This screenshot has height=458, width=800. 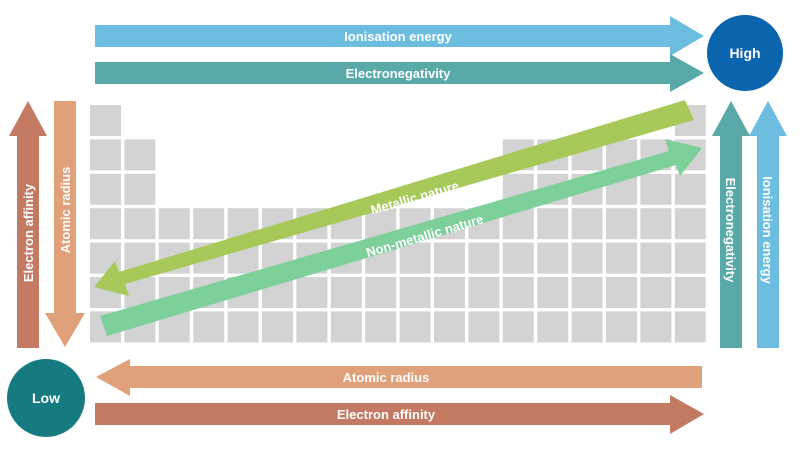 I want to click on arrow-top-electronegativity-shape, so click(x=399, y=73).